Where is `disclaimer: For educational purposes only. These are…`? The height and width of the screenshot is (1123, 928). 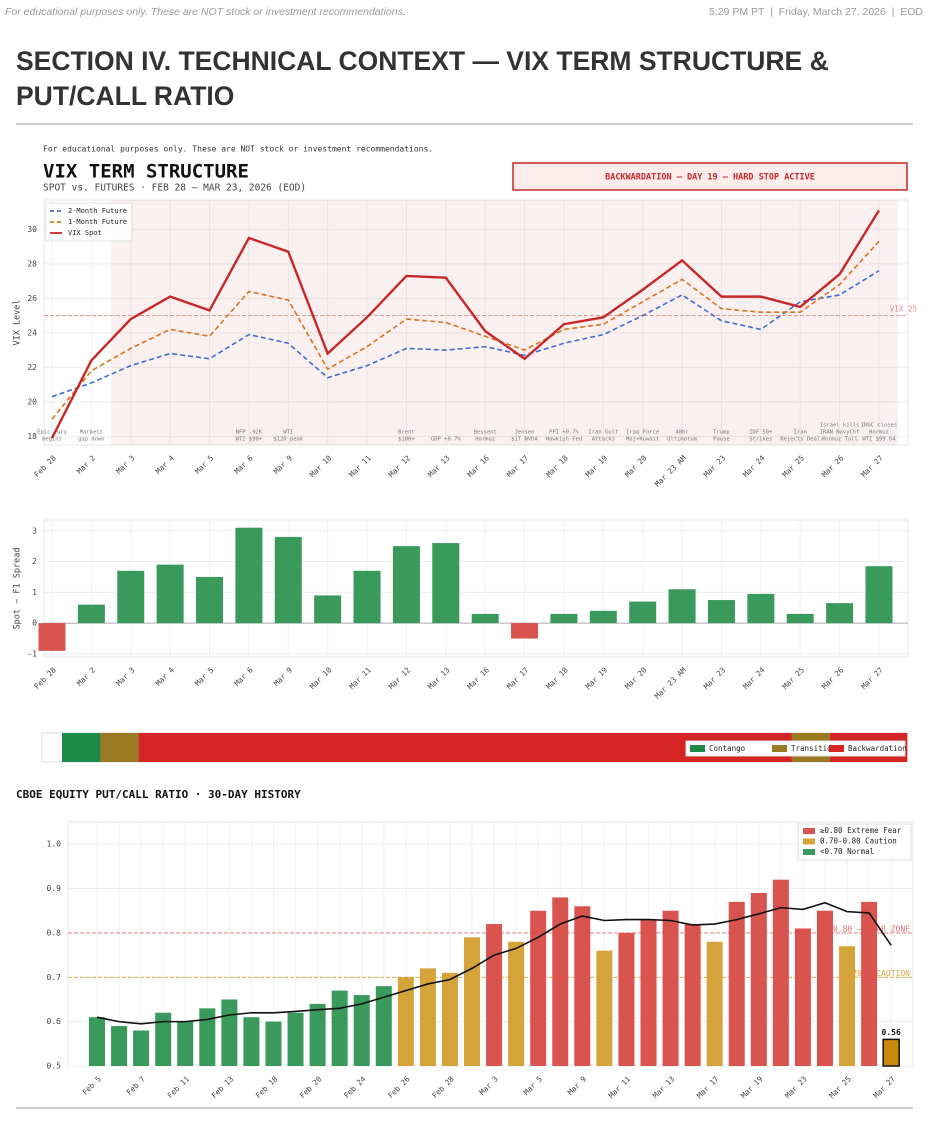
disclaimer: For educational purposes only. These are… is located at coordinates (238, 149).